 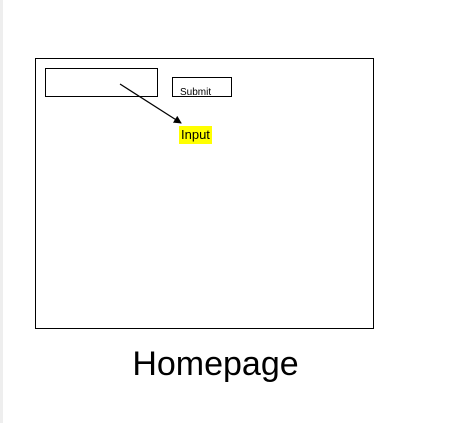 What do you see at coordinates (101, 82) in the screenshot?
I see `wireframe-input-box` at bounding box center [101, 82].